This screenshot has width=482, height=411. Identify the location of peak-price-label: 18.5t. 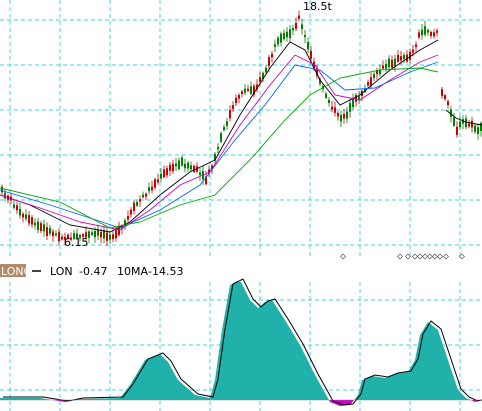
(317, 6).